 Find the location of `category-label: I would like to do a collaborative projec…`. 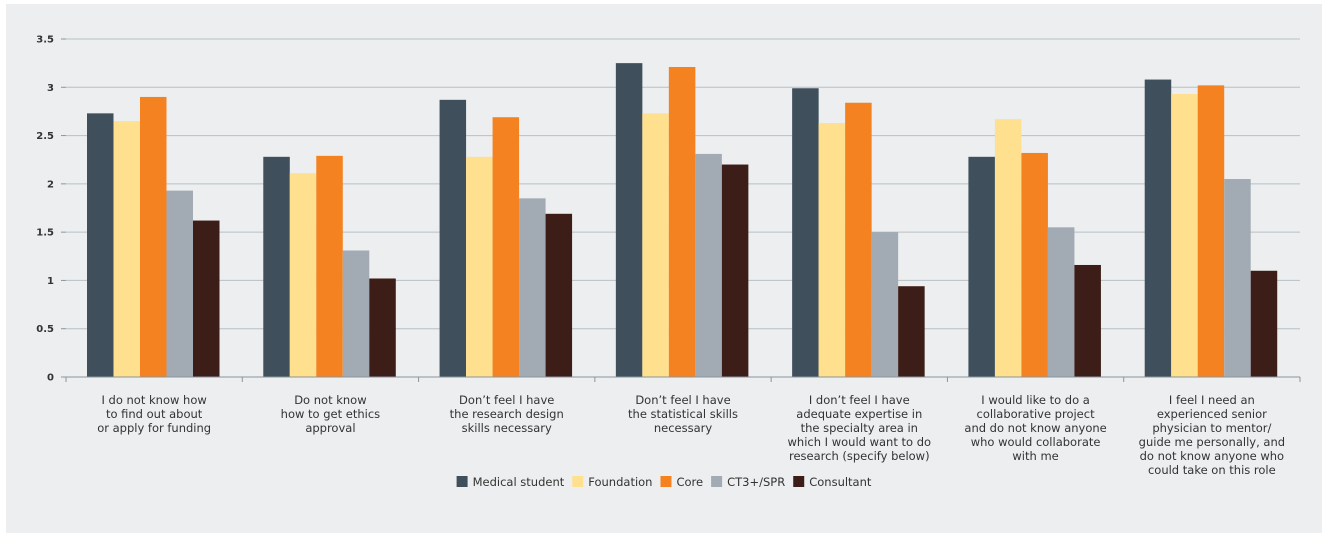

category-label: I would like to do a collaborative projec… is located at coordinates (1035, 428).